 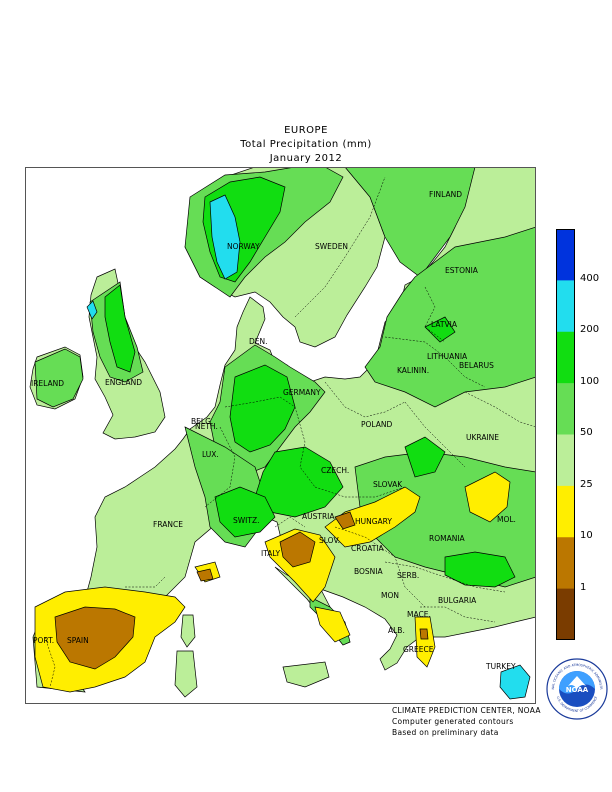 What do you see at coordinates (329, 540) in the screenshot?
I see `label-slov: SLOV.` at bounding box center [329, 540].